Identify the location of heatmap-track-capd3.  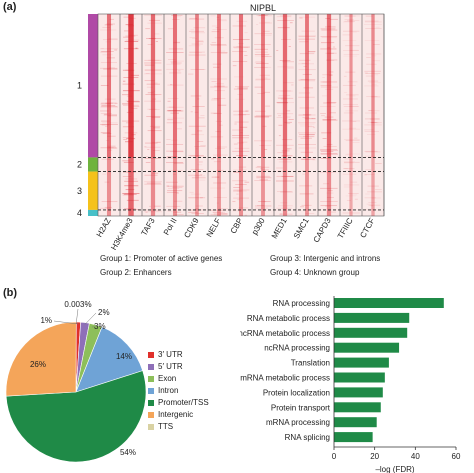
(330, 115).